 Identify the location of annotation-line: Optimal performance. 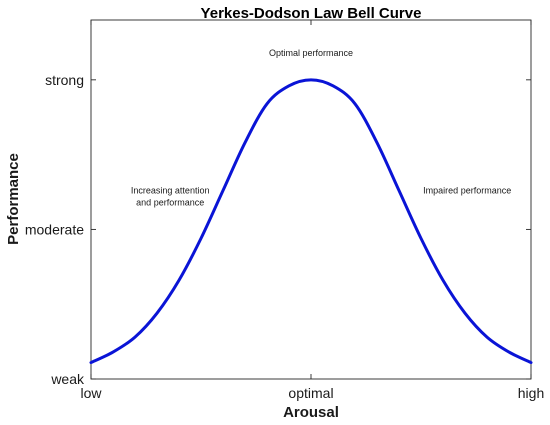
(311, 53).